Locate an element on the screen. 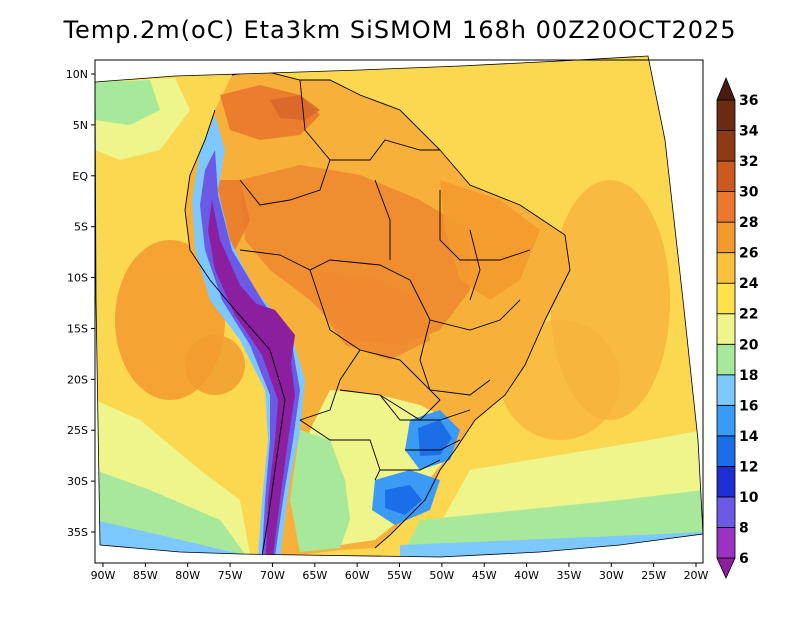 The width and height of the screenshot is (800, 618). venezuela-hot is located at coordinates (295, 107).